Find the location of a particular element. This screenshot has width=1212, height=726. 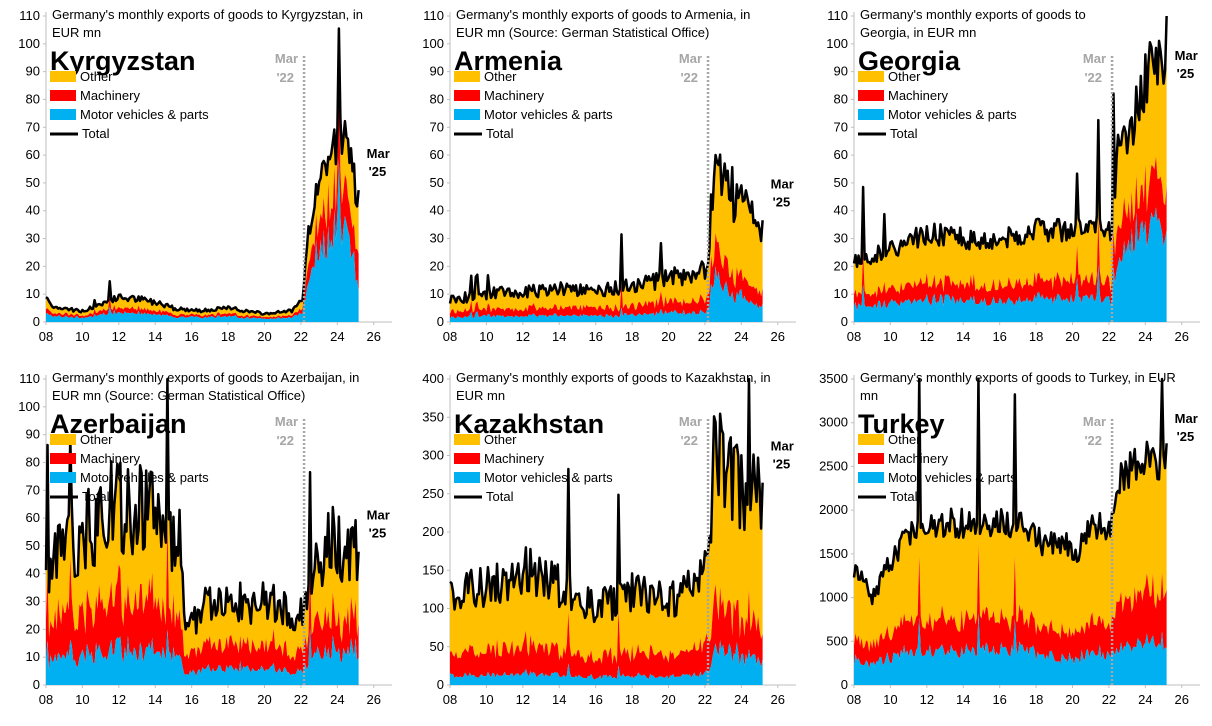

y-tick-label: 1500 is located at coordinates (833, 553).